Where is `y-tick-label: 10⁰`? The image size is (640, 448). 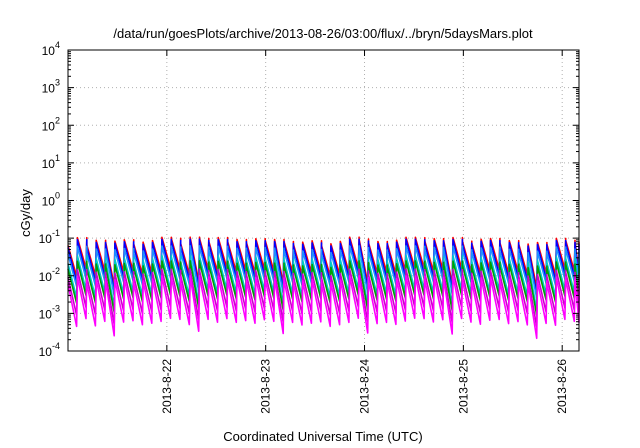 y-tick-label: 10⁰ is located at coordinates (51, 200).